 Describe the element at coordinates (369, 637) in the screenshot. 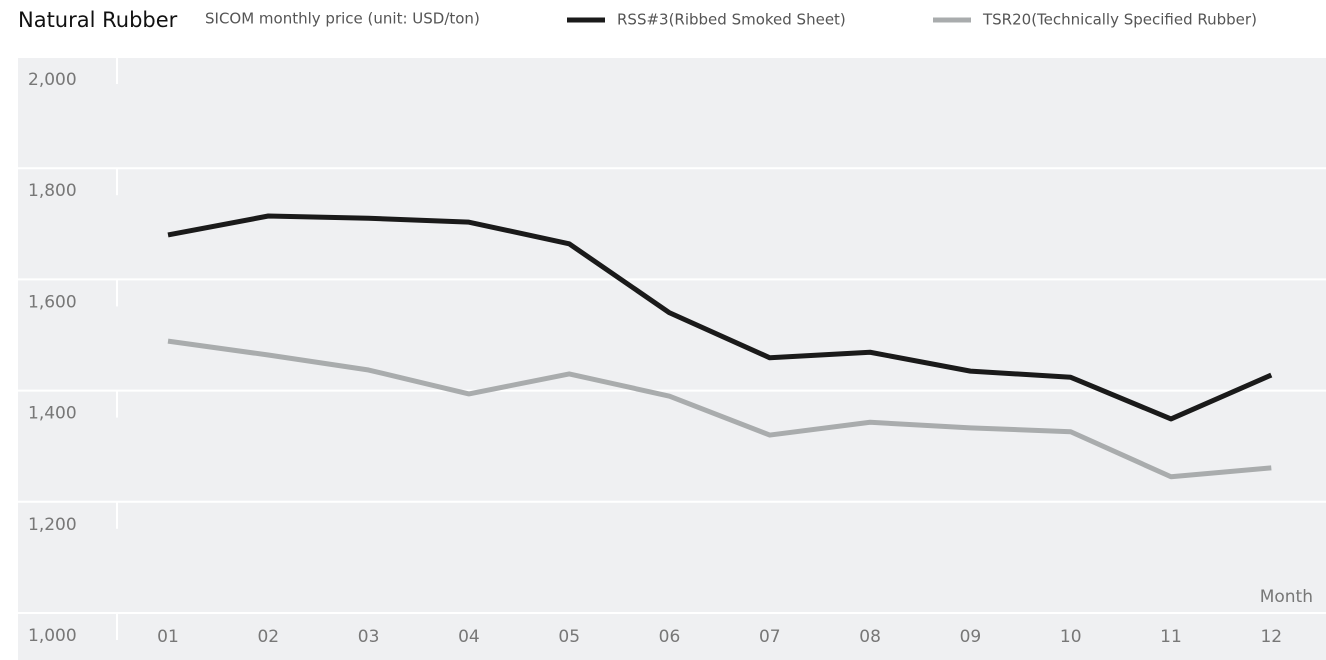

I see `x-tick-label: 03` at that location.